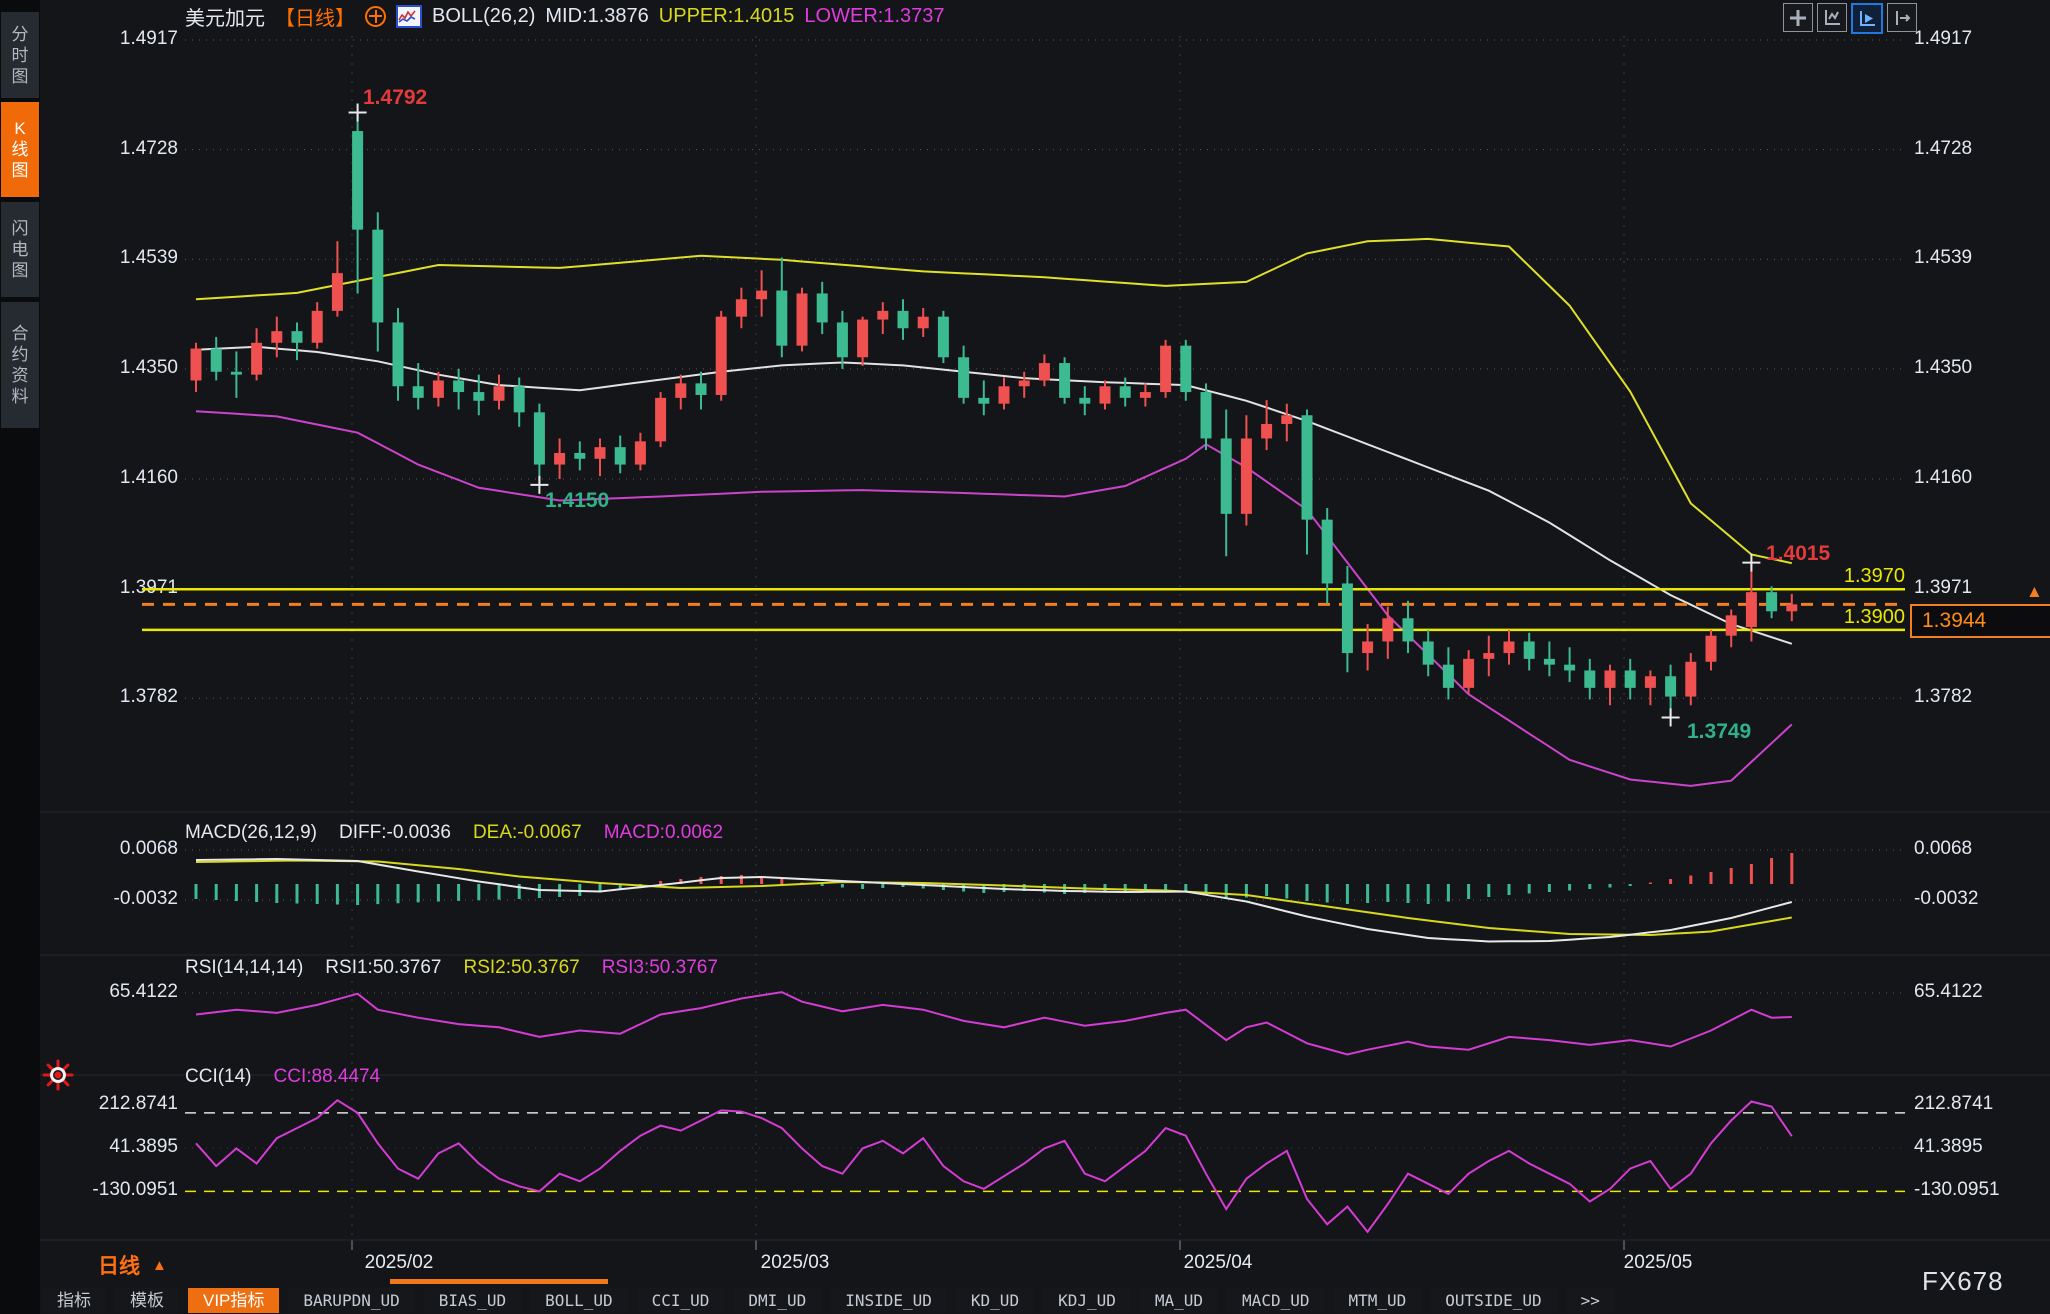  What do you see at coordinates (1832, 17) in the screenshot?
I see `axis-scale-icon` at bounding box center [1832, 17].